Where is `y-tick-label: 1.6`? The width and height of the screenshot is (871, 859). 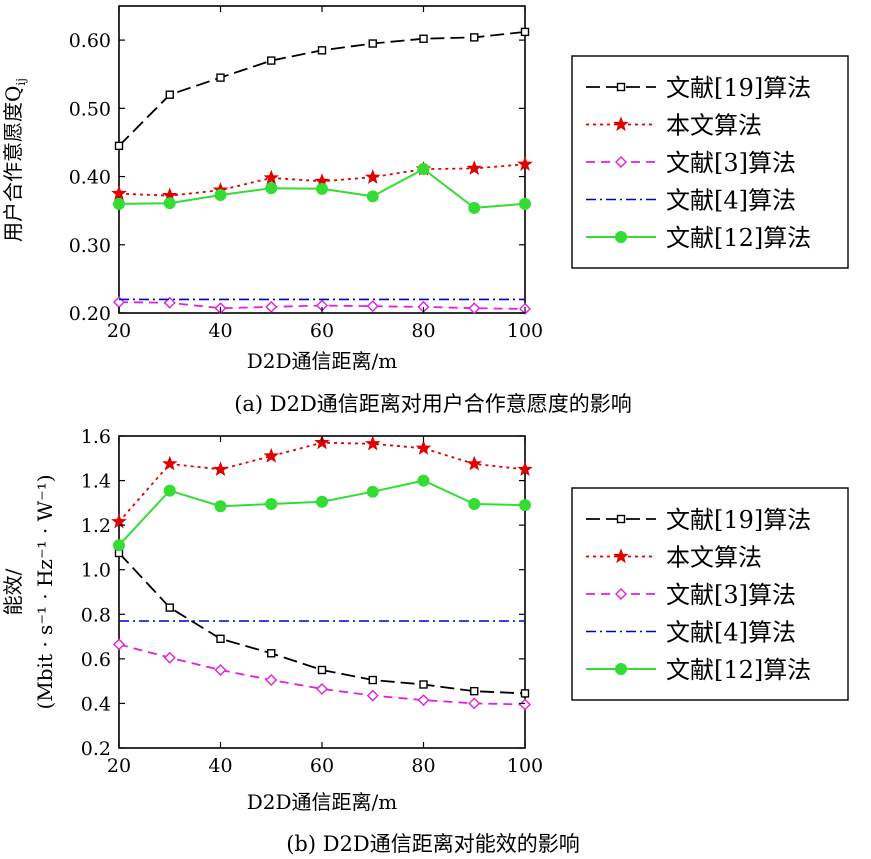 y-tick-label: 1.6 is located at coordinates (96, 437).